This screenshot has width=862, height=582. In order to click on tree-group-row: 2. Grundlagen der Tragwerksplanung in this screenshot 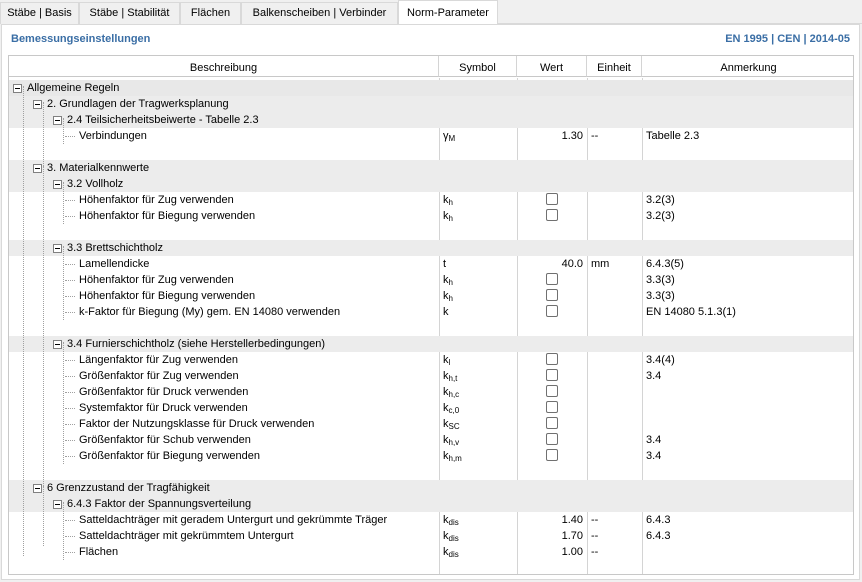, I will do `click(431, 104)`.